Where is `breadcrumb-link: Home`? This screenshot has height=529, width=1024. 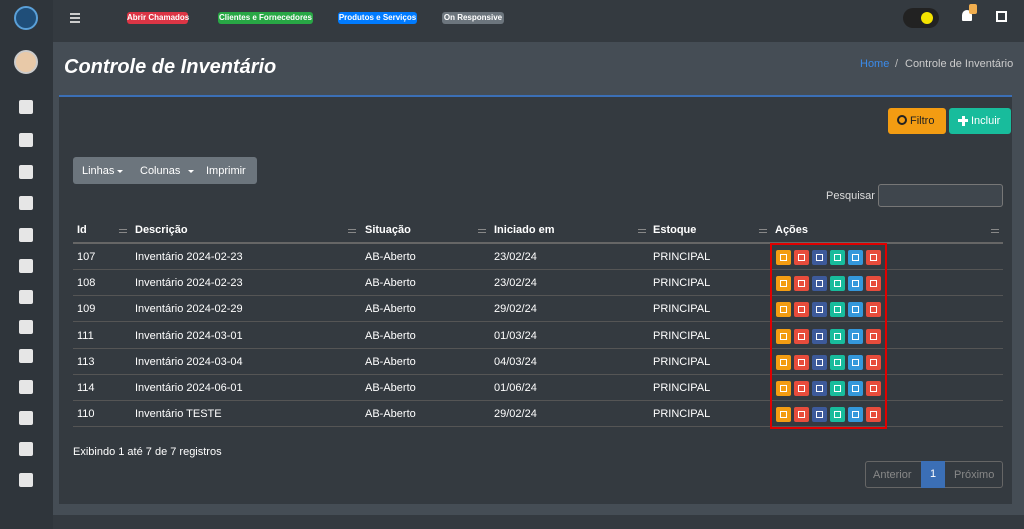 breadcrumb-link: Home is located at coordinates (875, 64).